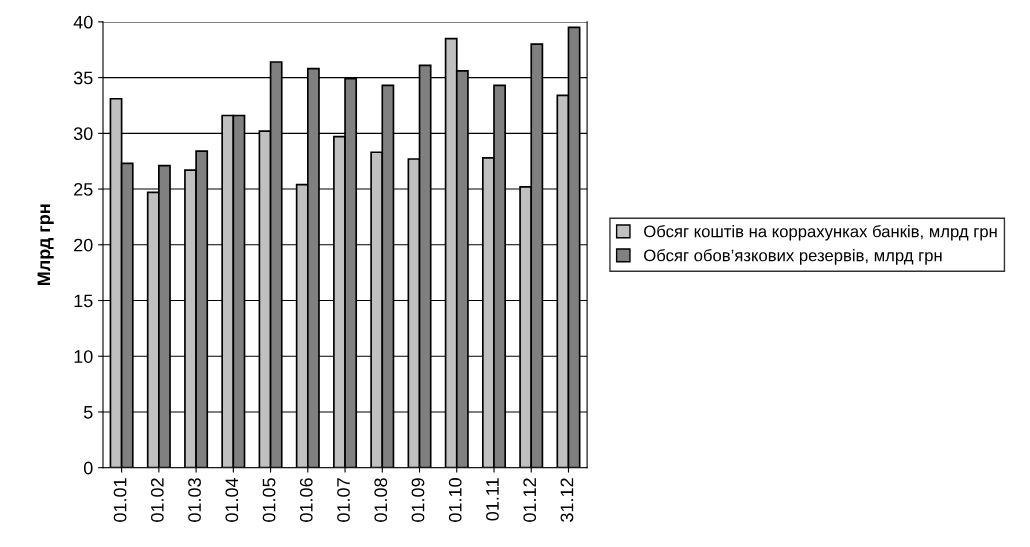 The height and width of the screenshot is (547, 1030). Describe the element at coordinates (455, 500) in the screenshot. I see `x-tick-label: 01.10` at that location.